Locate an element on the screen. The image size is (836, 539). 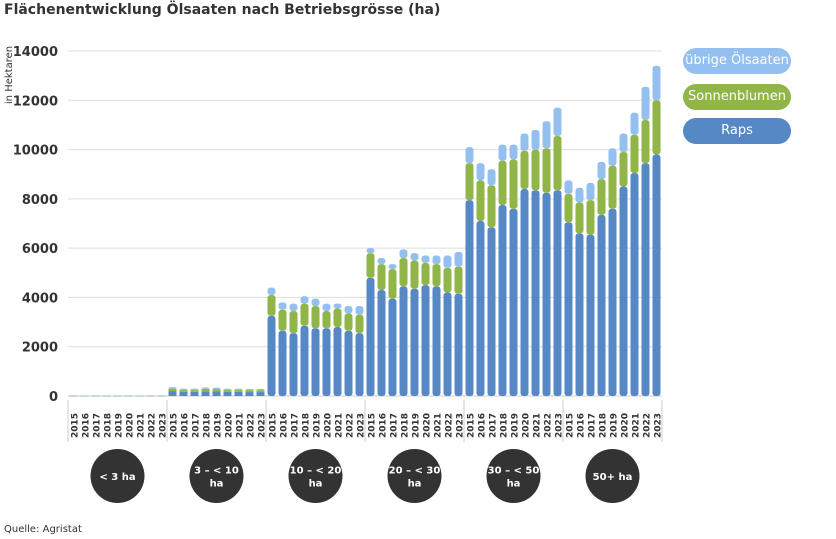
bar-sonnenblumen-1-2021 is located at coordinates (238, 390).